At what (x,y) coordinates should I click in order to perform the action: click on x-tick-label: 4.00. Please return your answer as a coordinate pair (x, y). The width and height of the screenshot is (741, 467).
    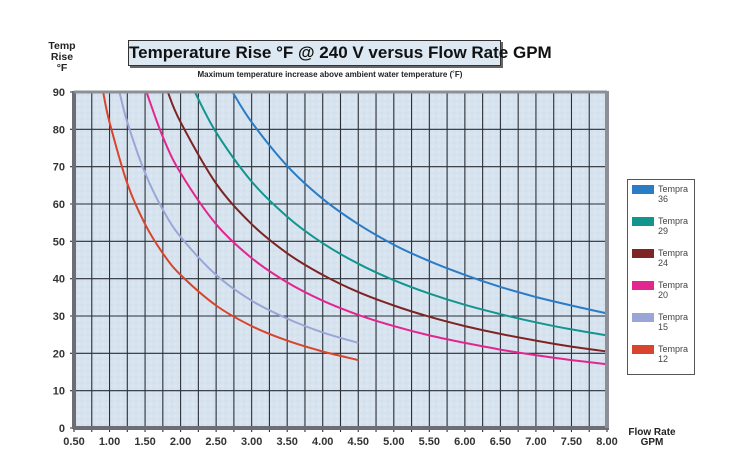
    Looking at the image, I should click on (322, 442).